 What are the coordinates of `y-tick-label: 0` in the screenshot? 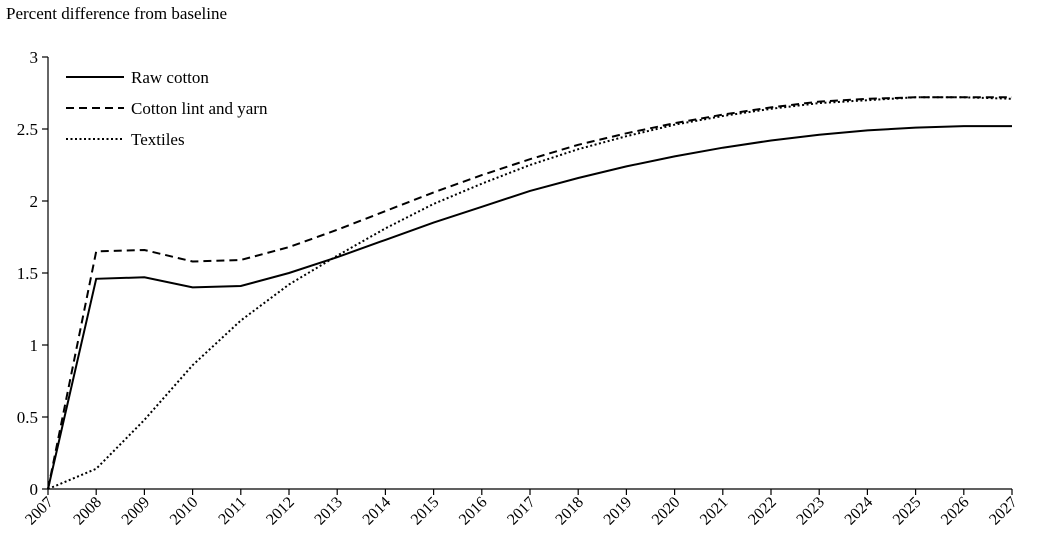 It's located at (34, 489).